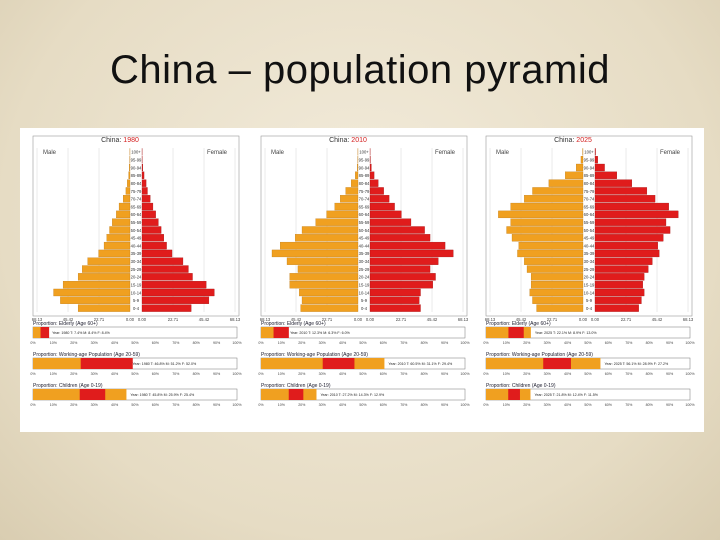 This screenshot has width=720, height=540. I want to click on proportion-axis-label: 0%, so click(261, 343).